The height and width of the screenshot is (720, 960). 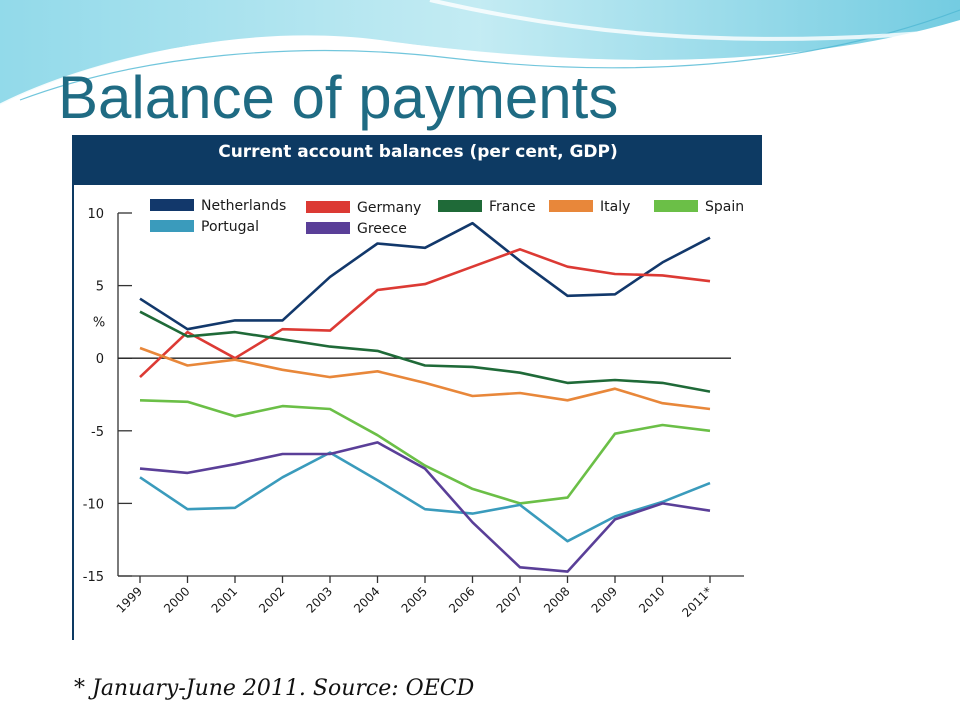 I want to click on x-tick-label: 2003, so click(x=319, y=599).